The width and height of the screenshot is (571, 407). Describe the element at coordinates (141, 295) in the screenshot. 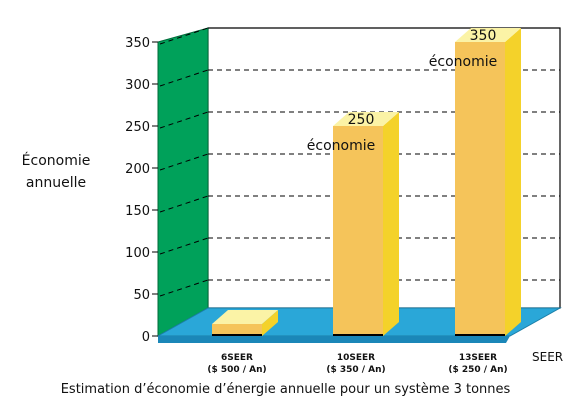

I see `y-tick-label: 50` at that location.